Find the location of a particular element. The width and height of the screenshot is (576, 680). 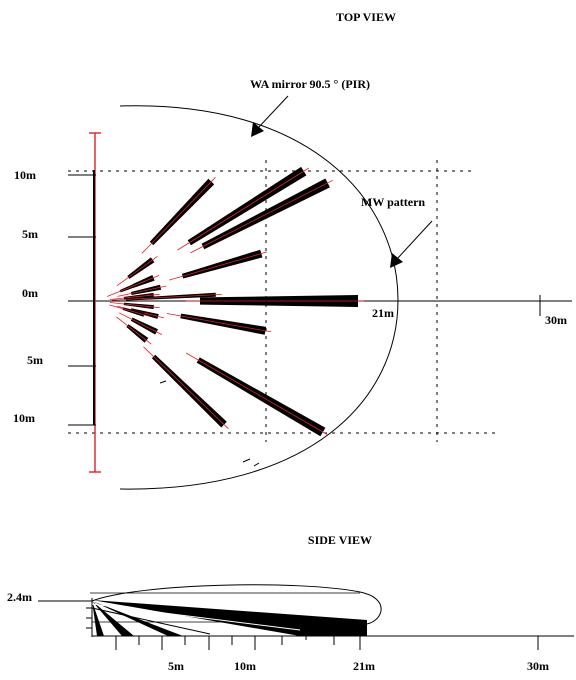

stray-marks is located at coordinates (209, 423).